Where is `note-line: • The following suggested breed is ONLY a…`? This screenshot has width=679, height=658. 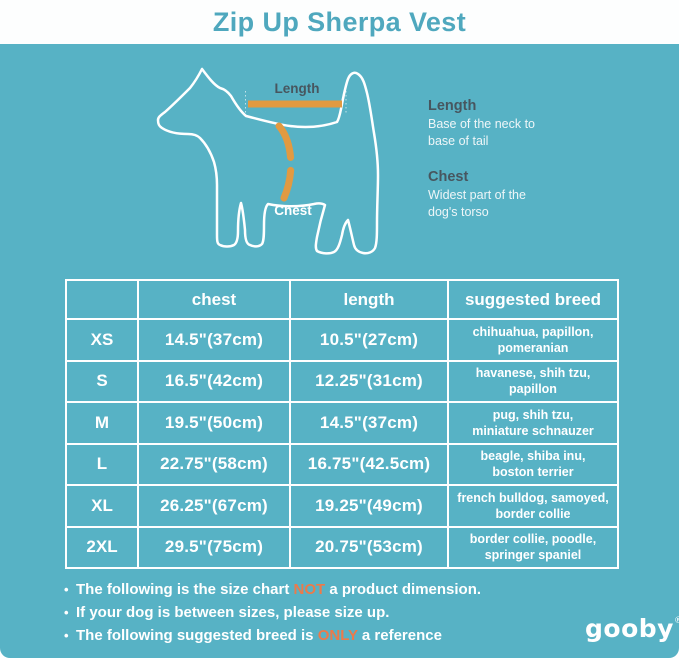
note-line: • The following suggested breed is ONLY a… is located at coordinates (272, 635).